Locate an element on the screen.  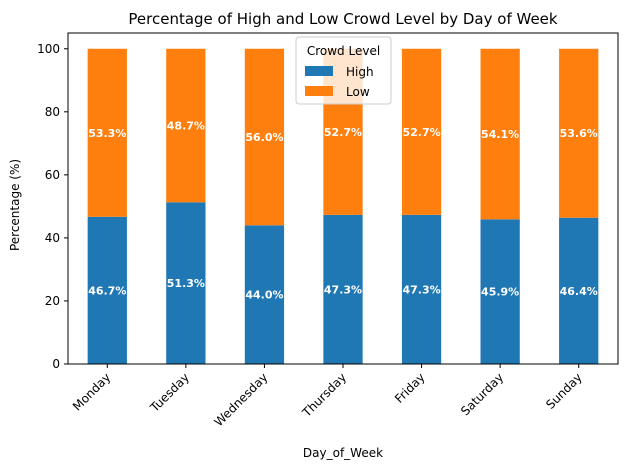
y-axis: 0 20 40 60 80 100 is located at coordinates (52, 206).